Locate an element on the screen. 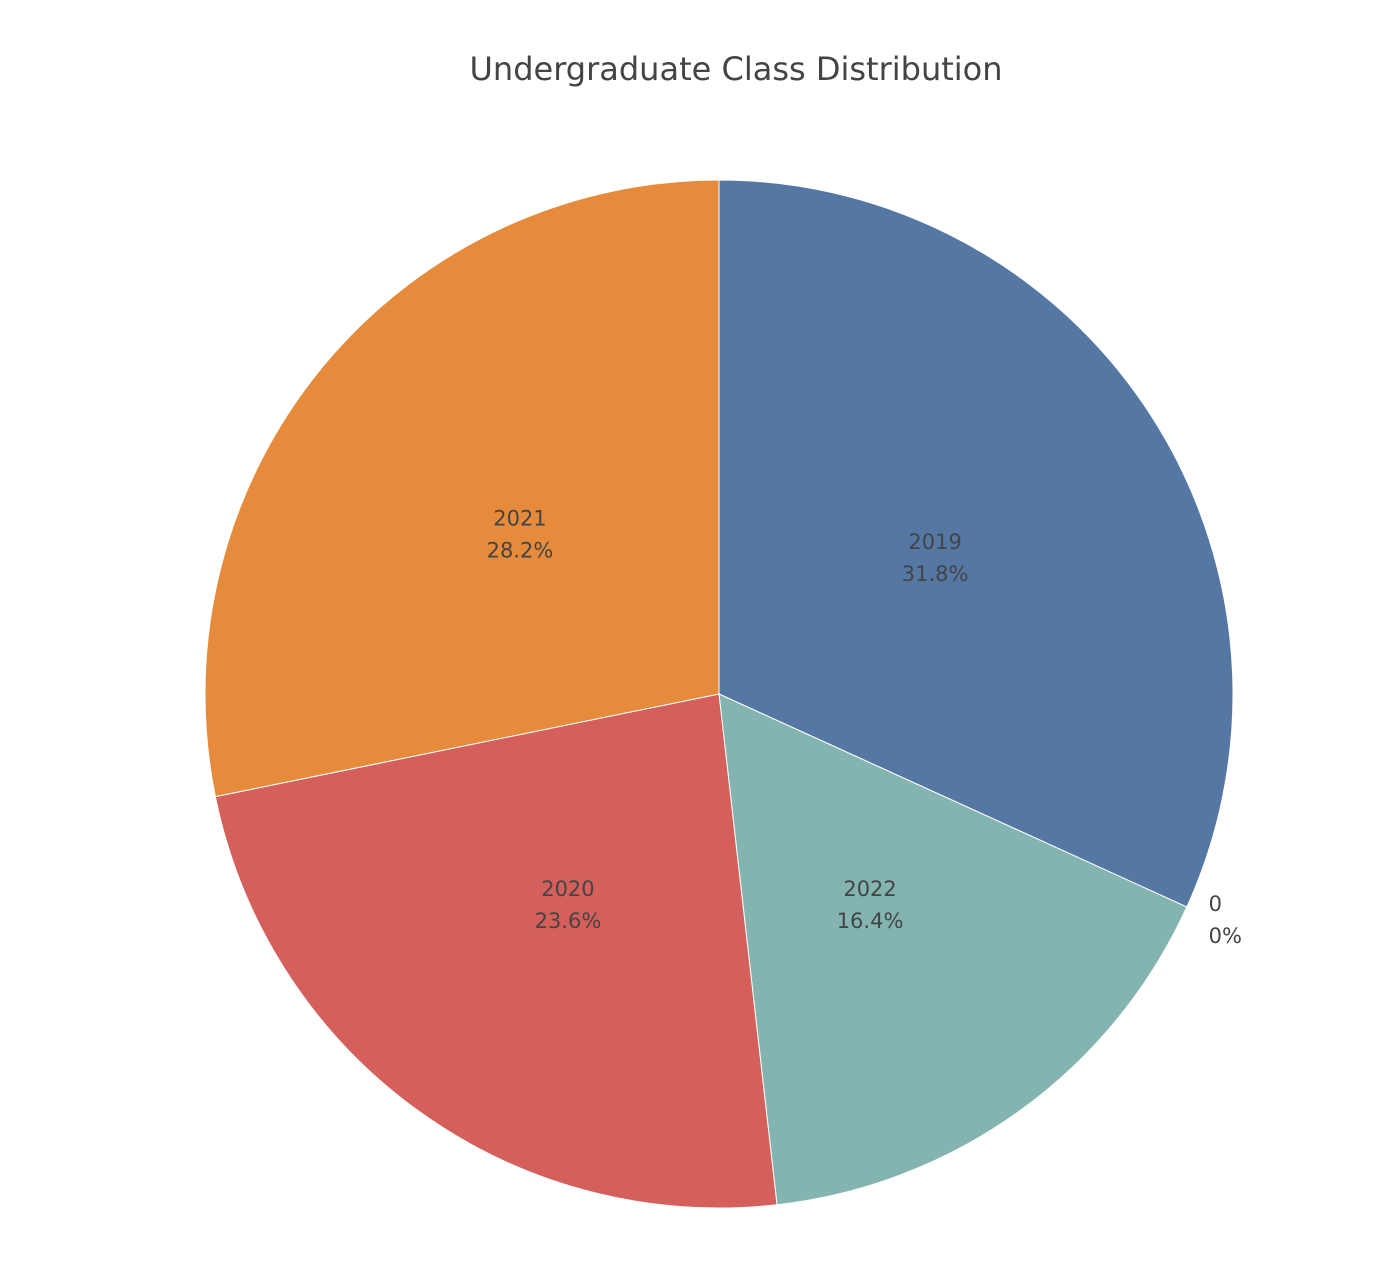  slice-label-2021: 2021 28.2% is located at coordinates (520, 534).